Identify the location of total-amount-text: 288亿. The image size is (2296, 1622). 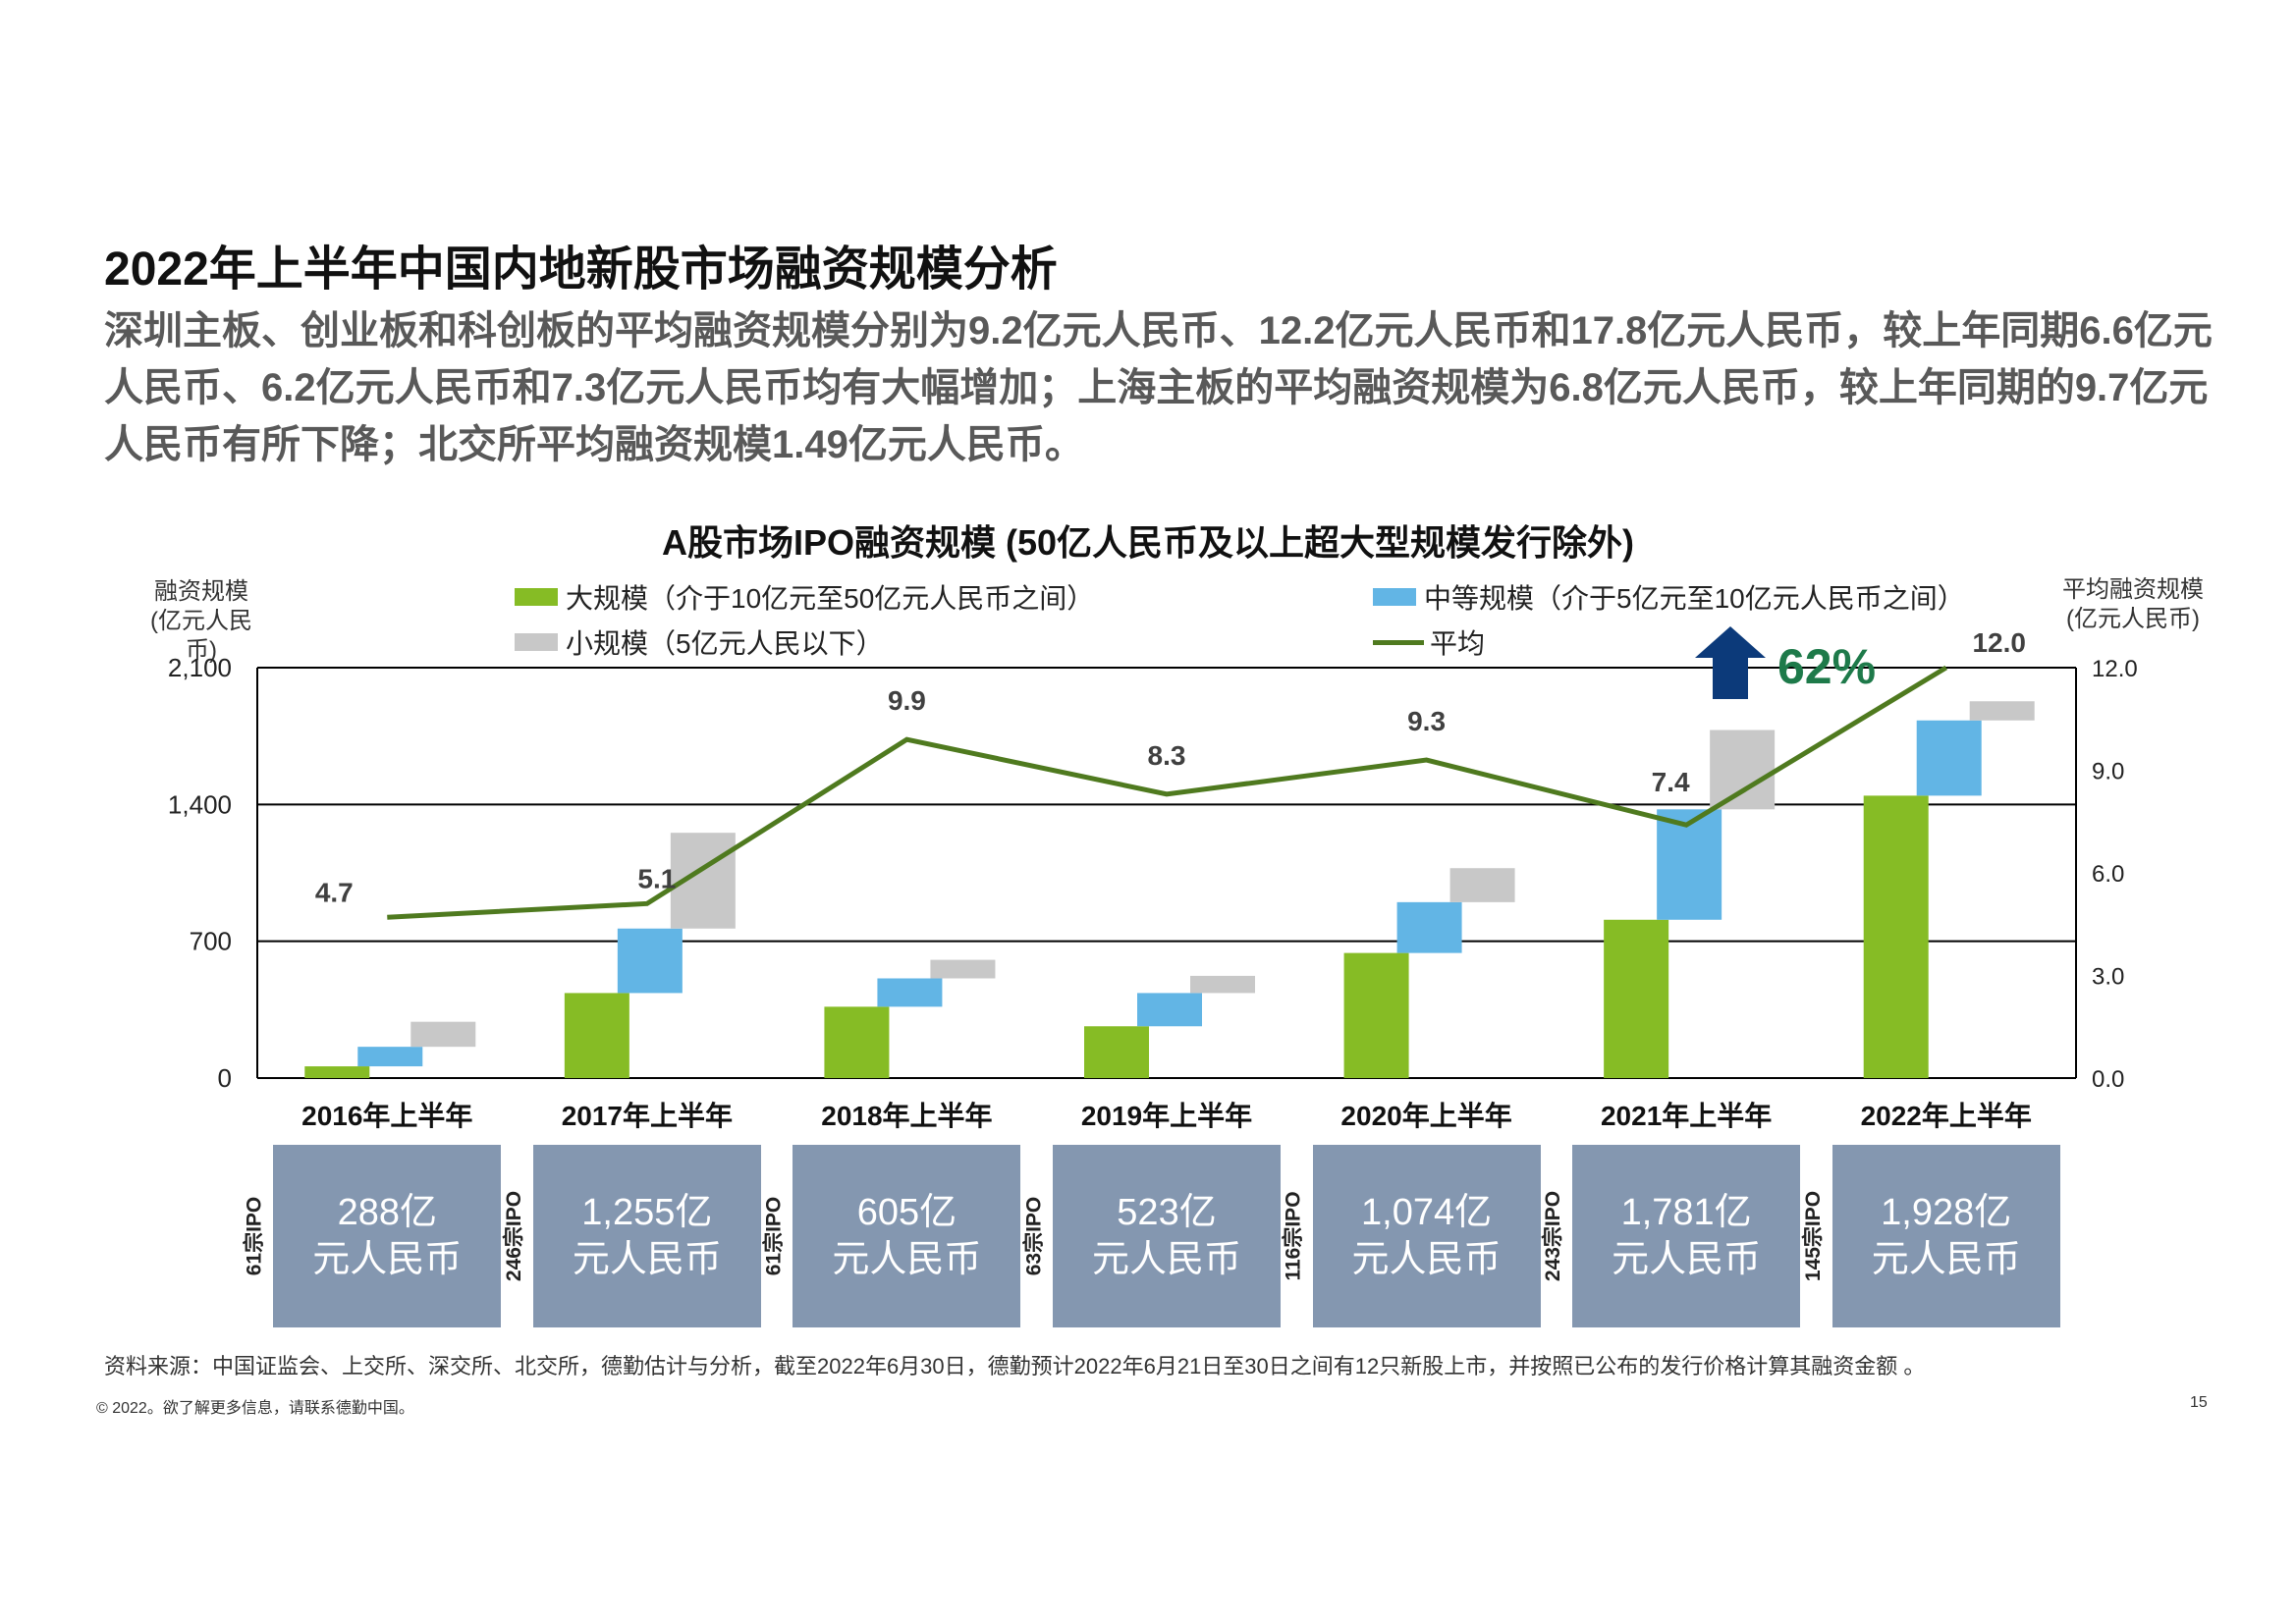
(387, 1212).